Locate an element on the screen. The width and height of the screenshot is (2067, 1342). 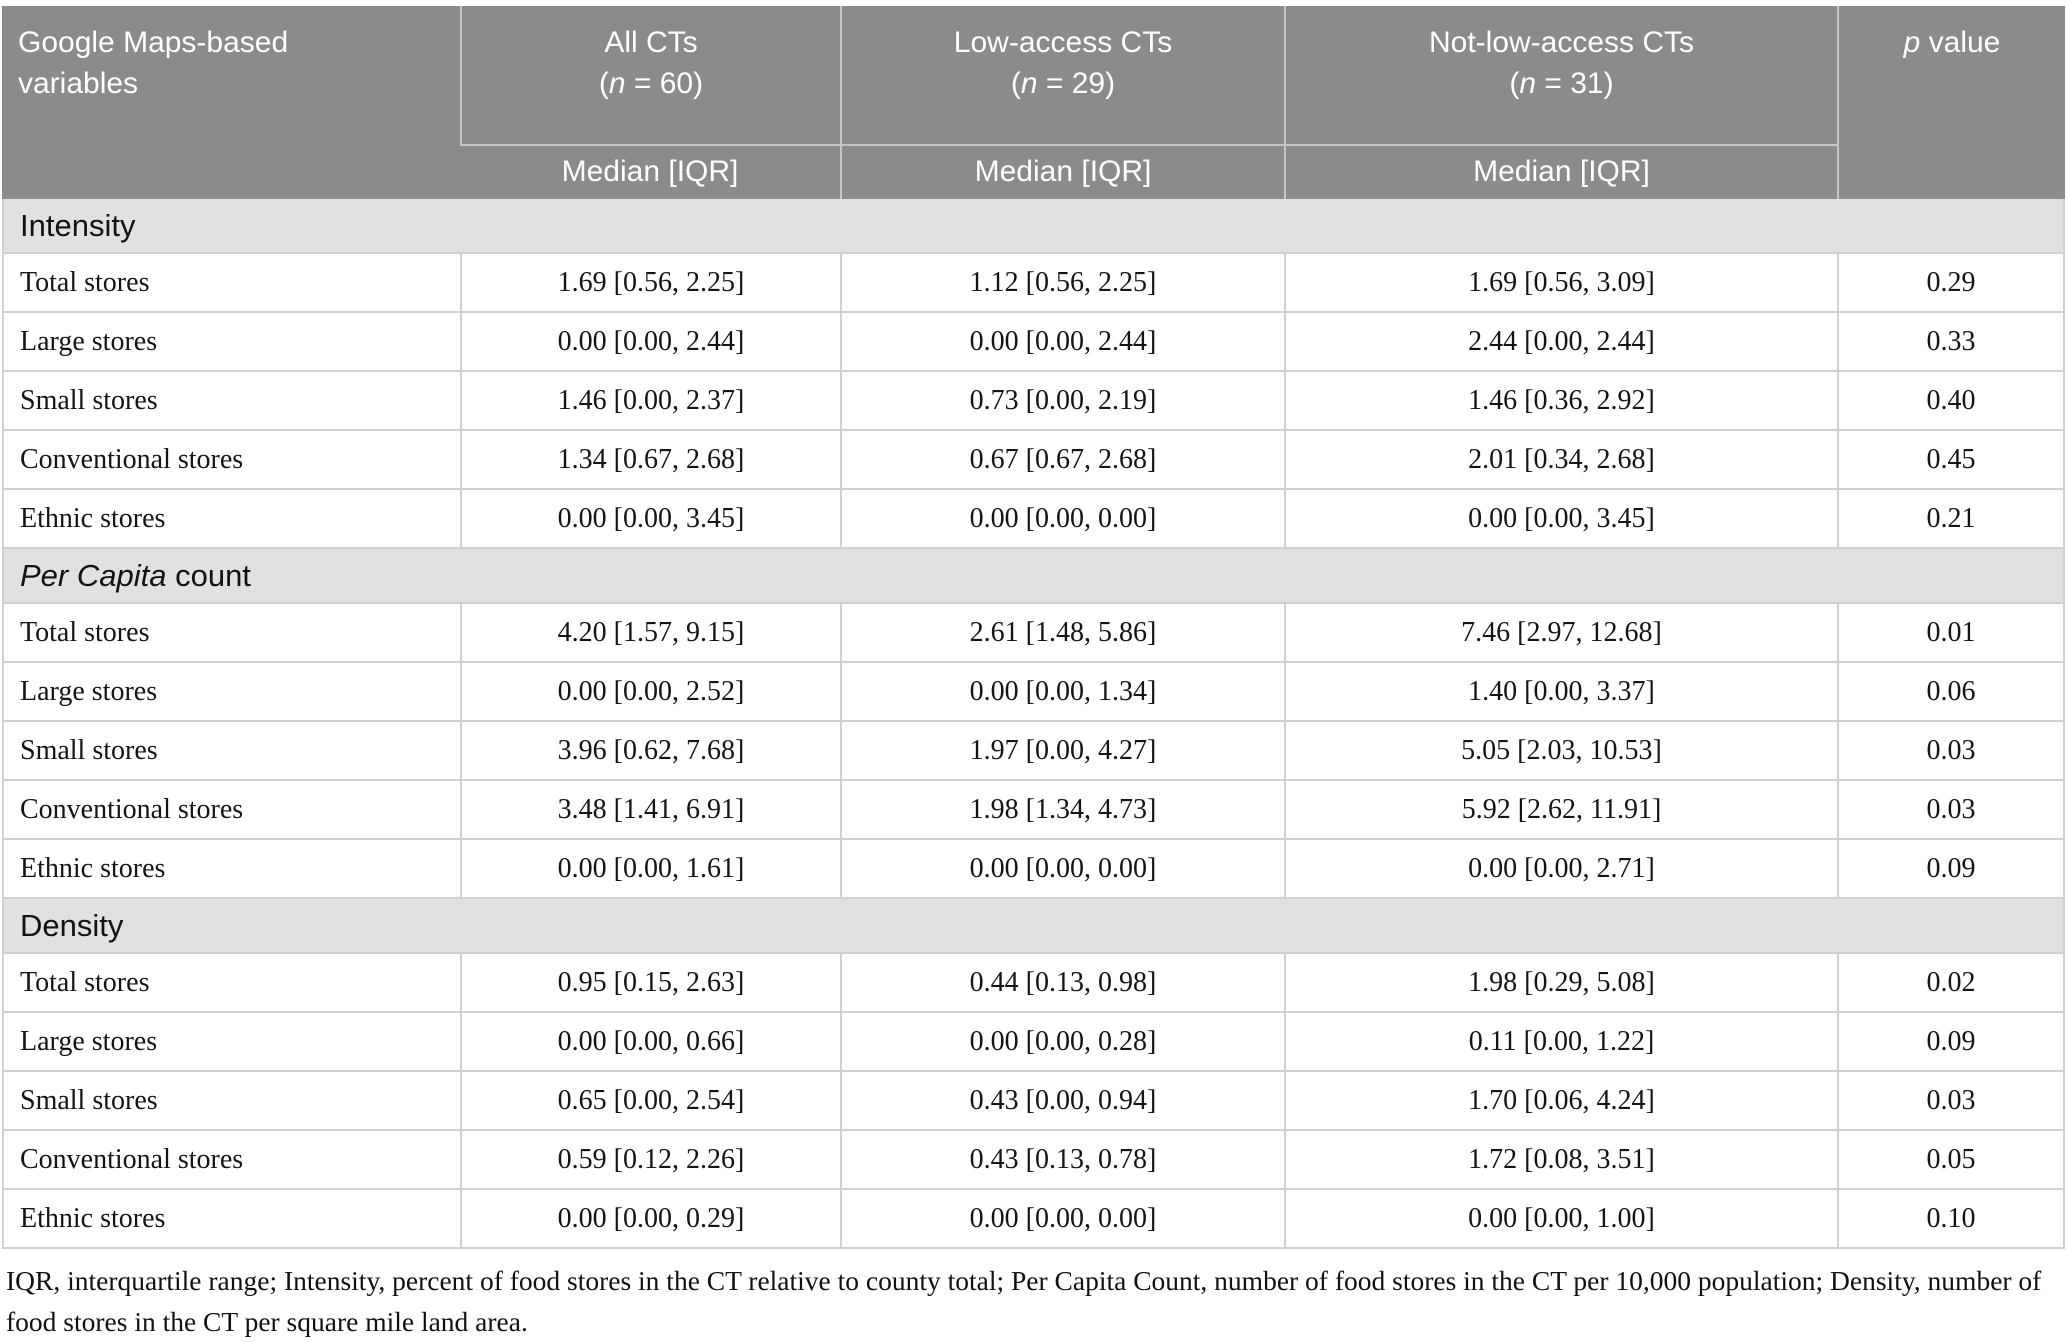
cell-all-cts: 4.20 [1.57, 9.15] is located at coordinates (650, 633).